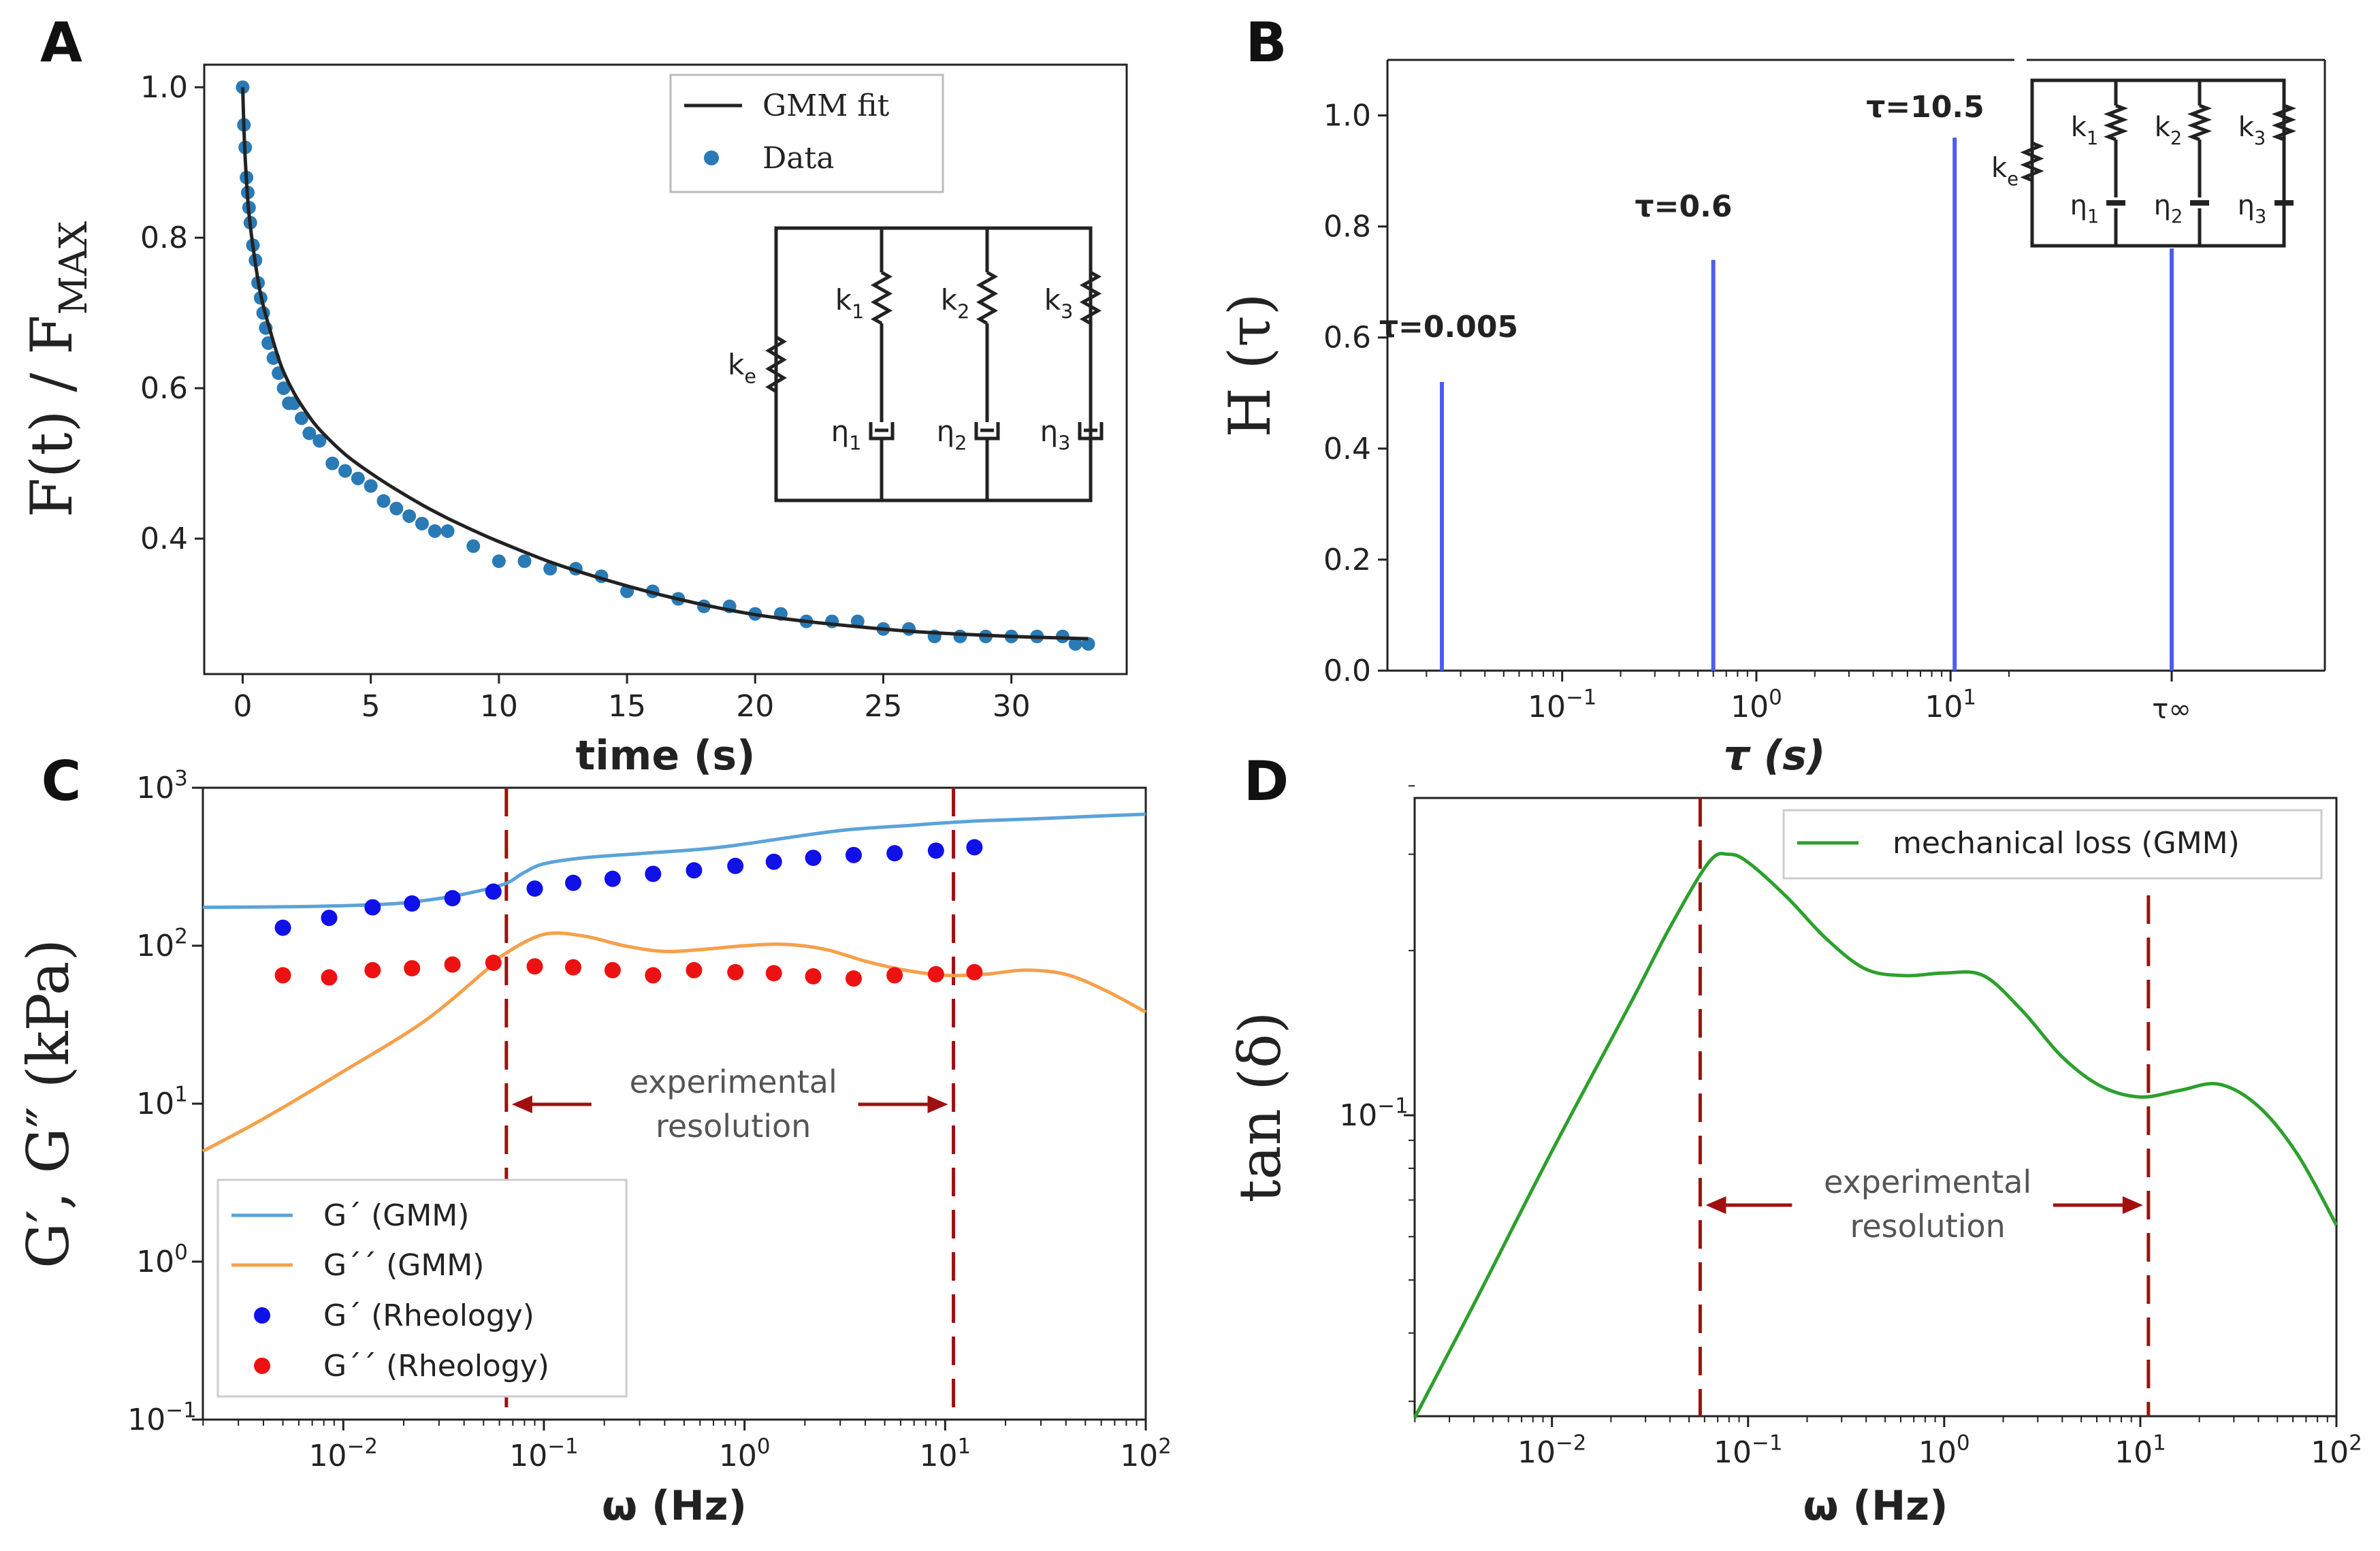 Image resolution: width=2380 pixels, height=1551 pixels. I want to click on x-tick-label-d: 10¹, so click(2140, 1450).